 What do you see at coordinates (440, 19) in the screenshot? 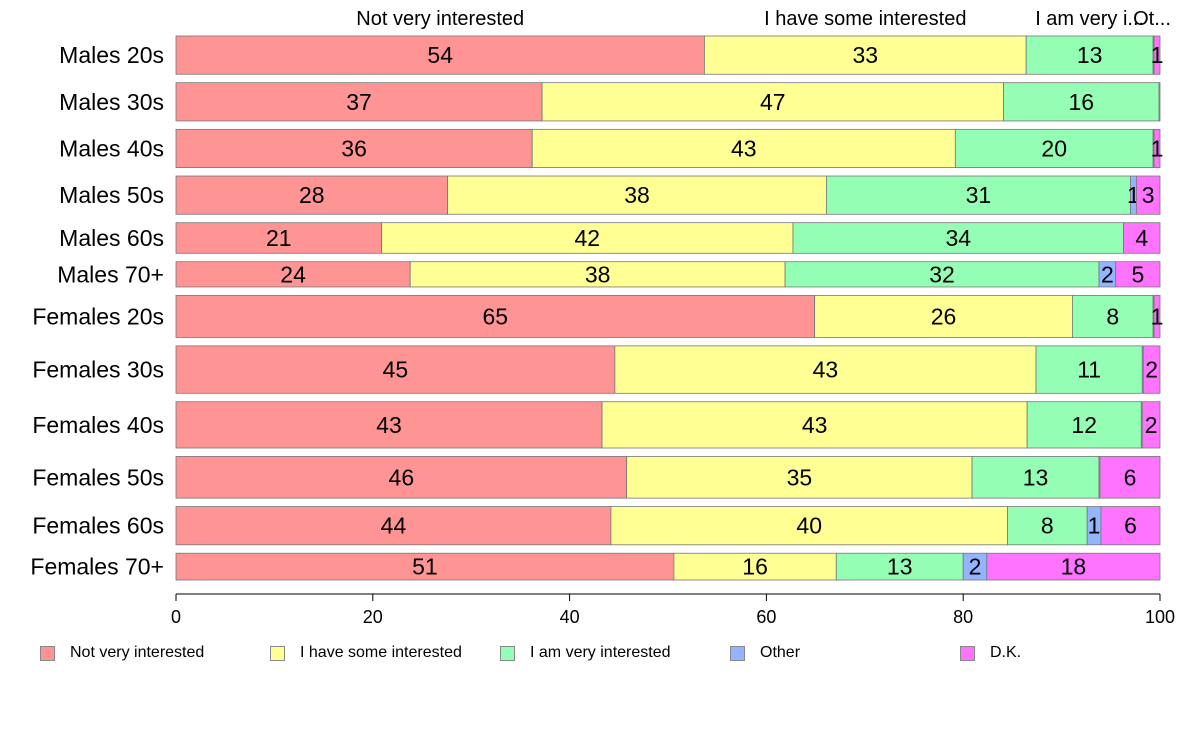
I see `top-series-label: Not very interested` at bounding box center [440, 19].